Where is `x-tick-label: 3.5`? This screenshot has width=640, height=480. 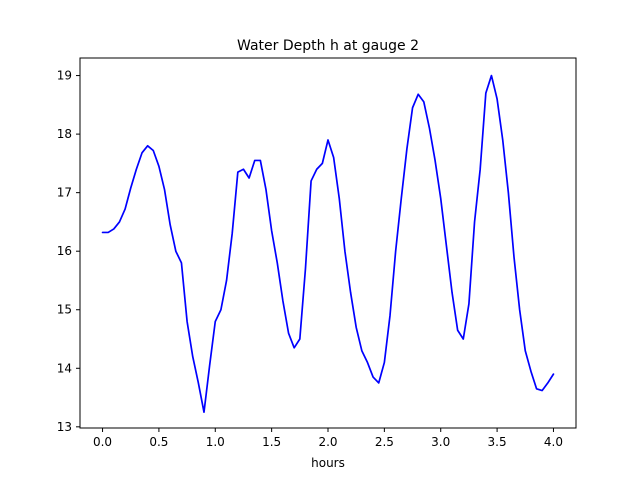
x-tick-label: 3.5 is located at coordinates (497, 442).